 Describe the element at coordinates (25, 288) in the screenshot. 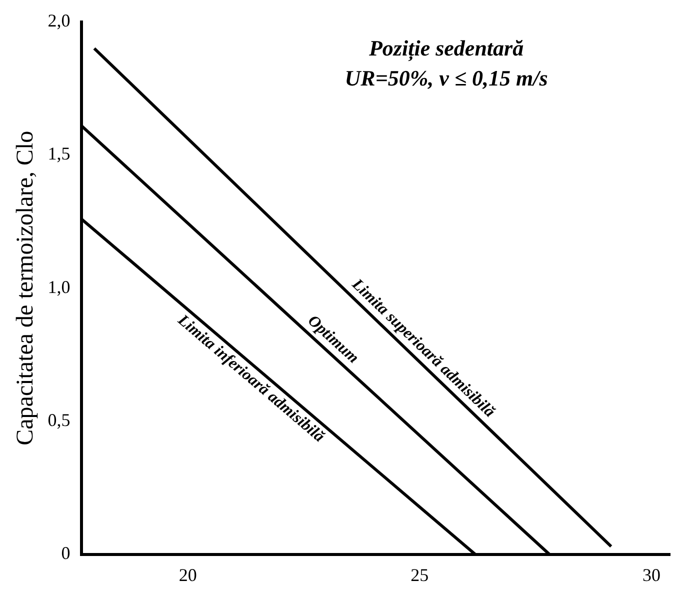

I see `y-axis-title: Capacitatea de termoizolare, Clo` at that location.